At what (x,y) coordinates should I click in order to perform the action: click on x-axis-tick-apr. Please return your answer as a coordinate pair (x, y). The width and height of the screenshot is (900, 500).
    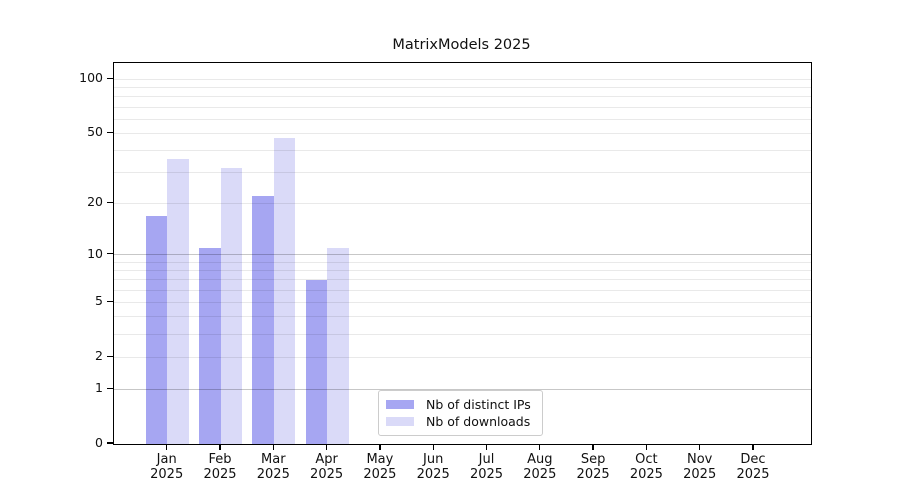
    Looking at the image, I should click on (326, 447).